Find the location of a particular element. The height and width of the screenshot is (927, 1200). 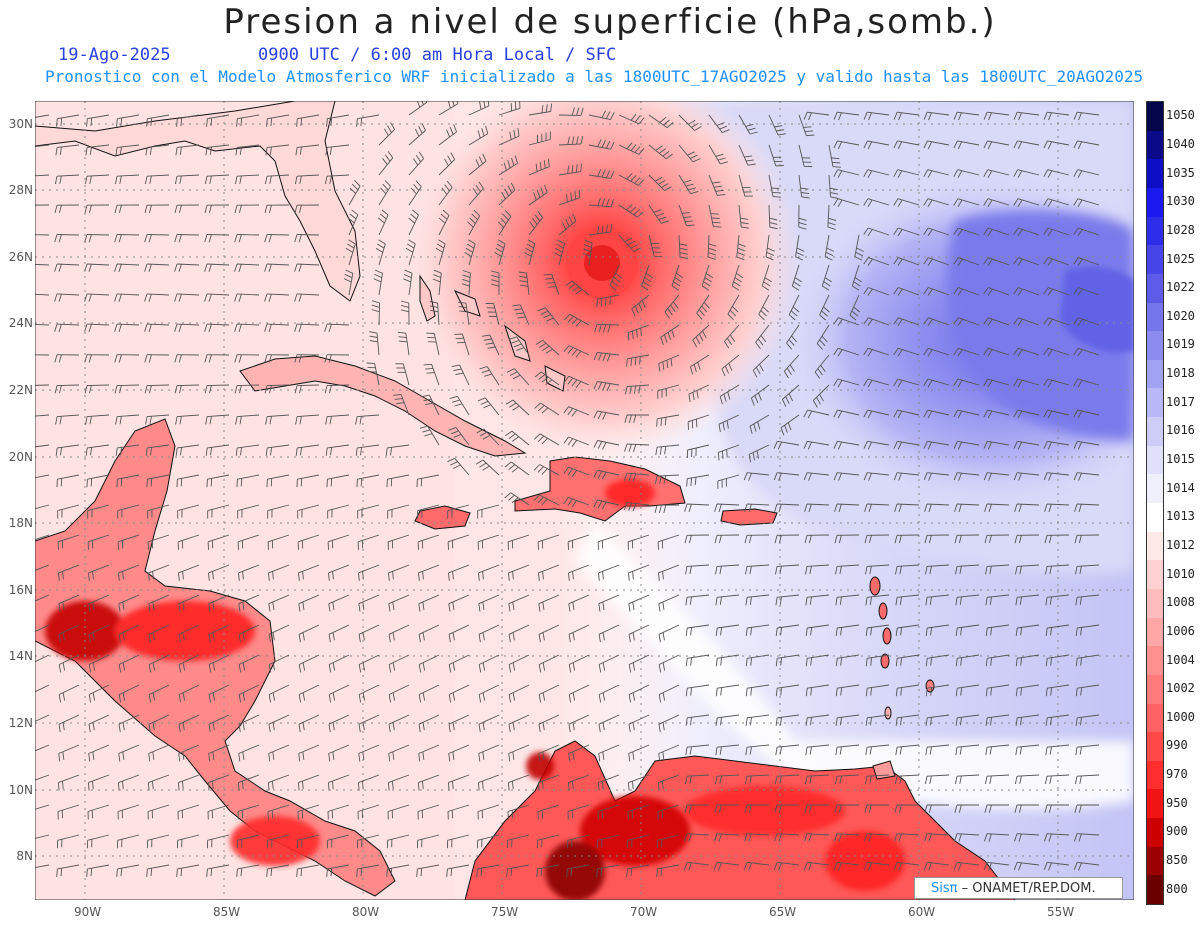

color-scale-label: 1014 is located at coordinates (1180, 487).